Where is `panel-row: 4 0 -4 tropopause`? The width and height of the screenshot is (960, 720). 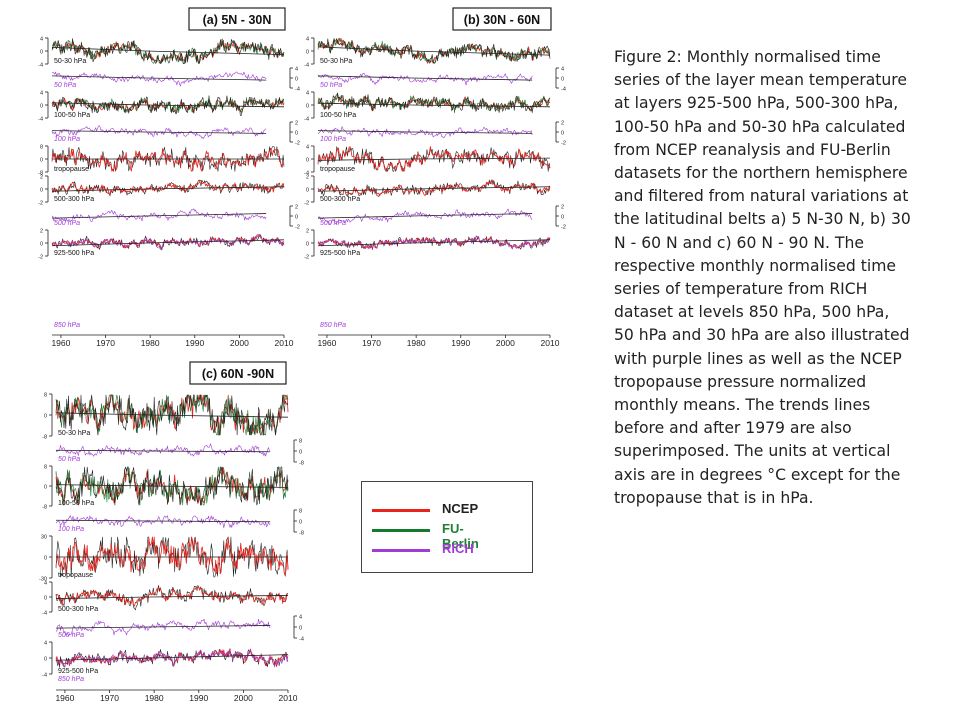 panel-row: 4 0 -4 tropopause is located at coordinates (427, 161).